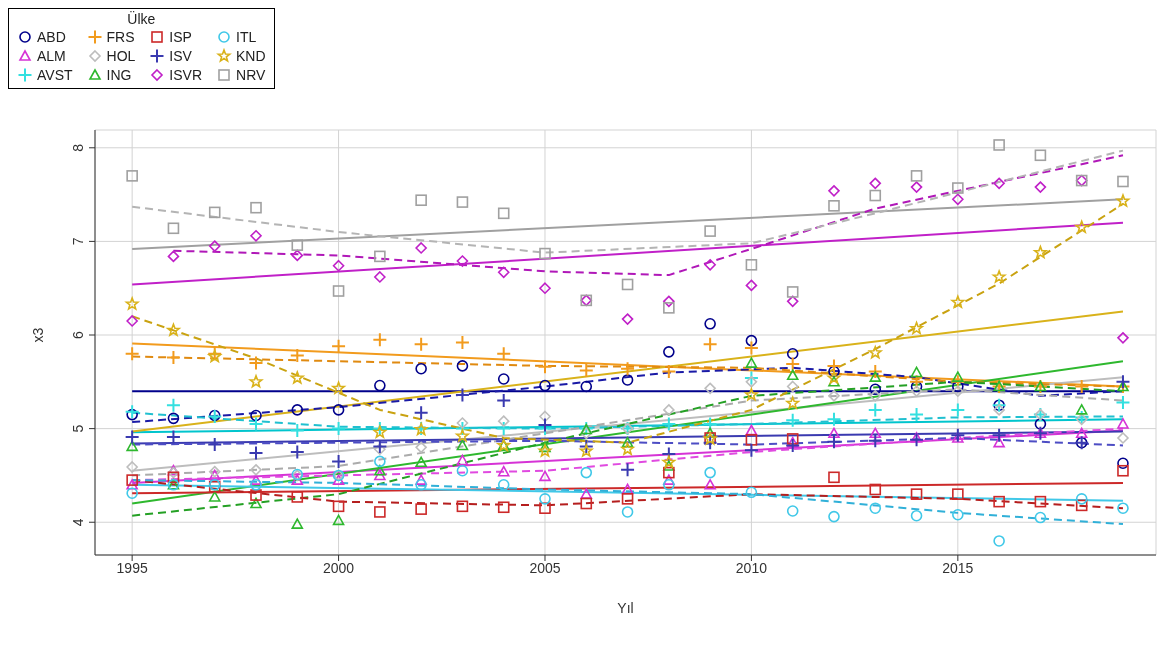  What do you see at coordinates (180, 36) in the screenshot?
I see `legend-label: ISP` at bounding box center [180, 36].